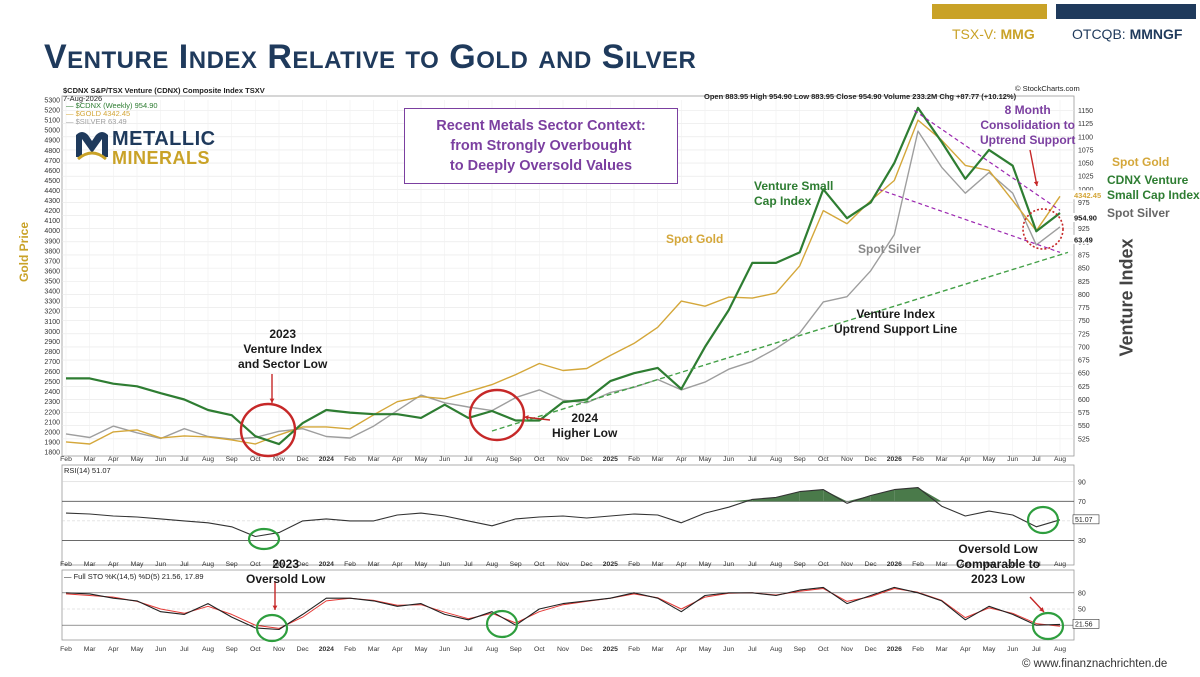 This screenshot has width=1200, height=677. What do you see at coordinates (1082, 502) in the screenshot?
I see `rsi-tick-label: 70` at bounding box center [1082, 502].